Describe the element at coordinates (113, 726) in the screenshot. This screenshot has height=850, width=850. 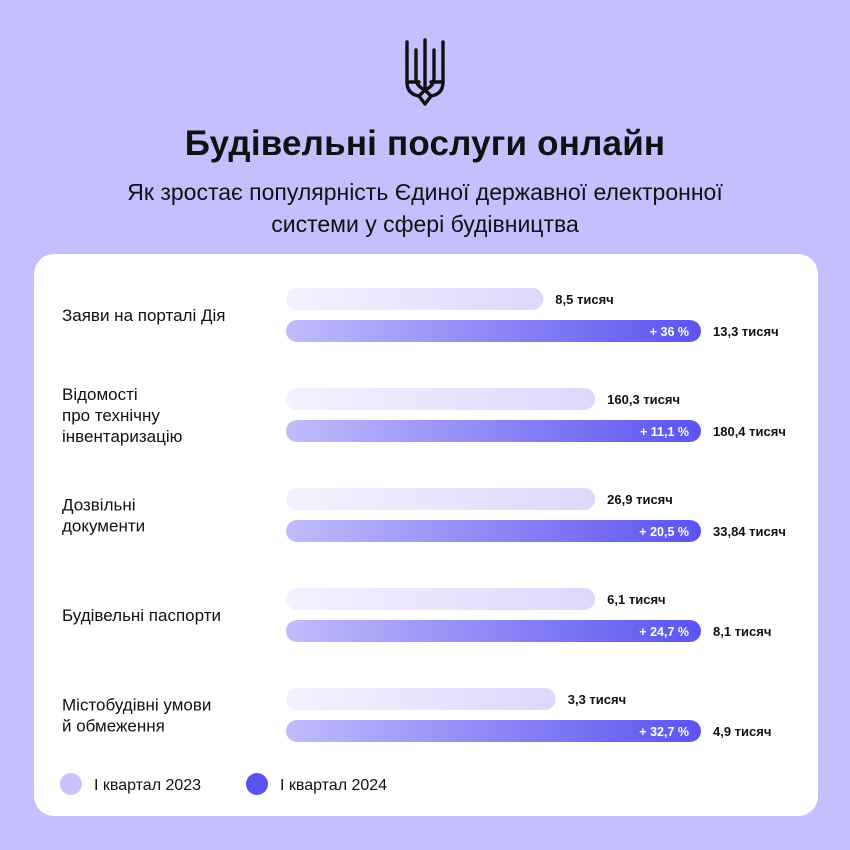
I see `category-label-line: й обмеження` at that location.